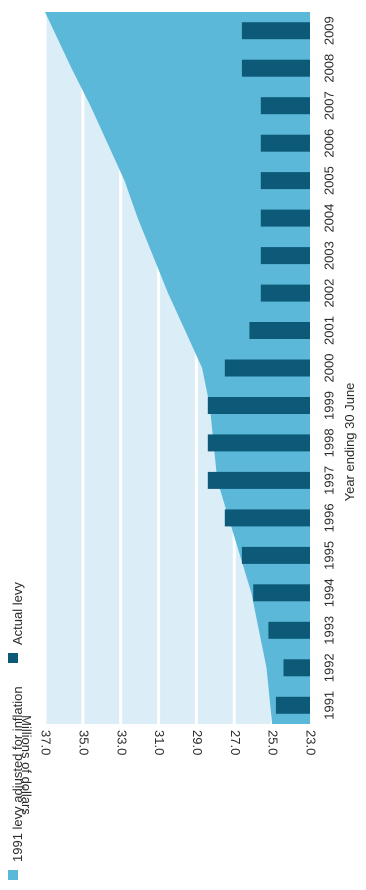 The height and width of the screenshot is (890, 366). What do you see at coordinates (273, 742) in the screenshot?
I see `value-tick-label: 25.0` at bounding box center [273, 742].